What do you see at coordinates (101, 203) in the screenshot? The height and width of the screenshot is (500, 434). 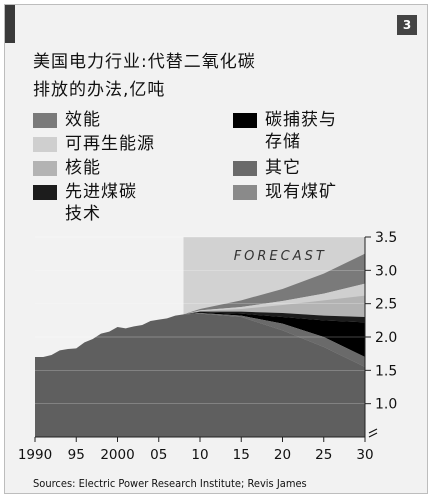 I see `legend-label: 先进煤碳 技术` at bounding box center [101, 203].